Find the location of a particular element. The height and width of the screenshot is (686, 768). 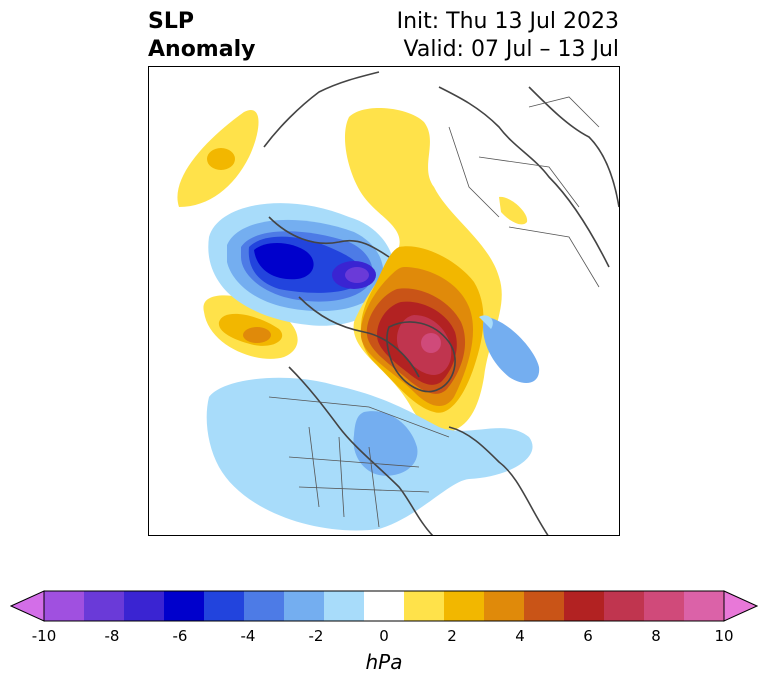

colorbar-tick-label: -4 is located at coordinates (248, 636).